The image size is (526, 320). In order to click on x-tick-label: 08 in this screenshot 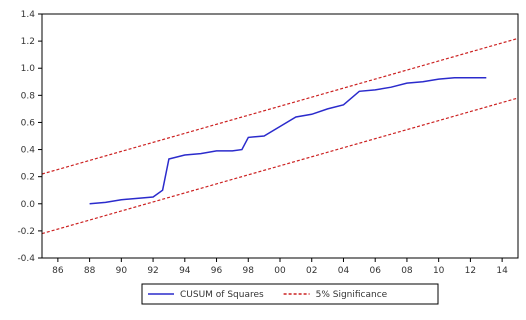, I will do `click(407, 271)`.